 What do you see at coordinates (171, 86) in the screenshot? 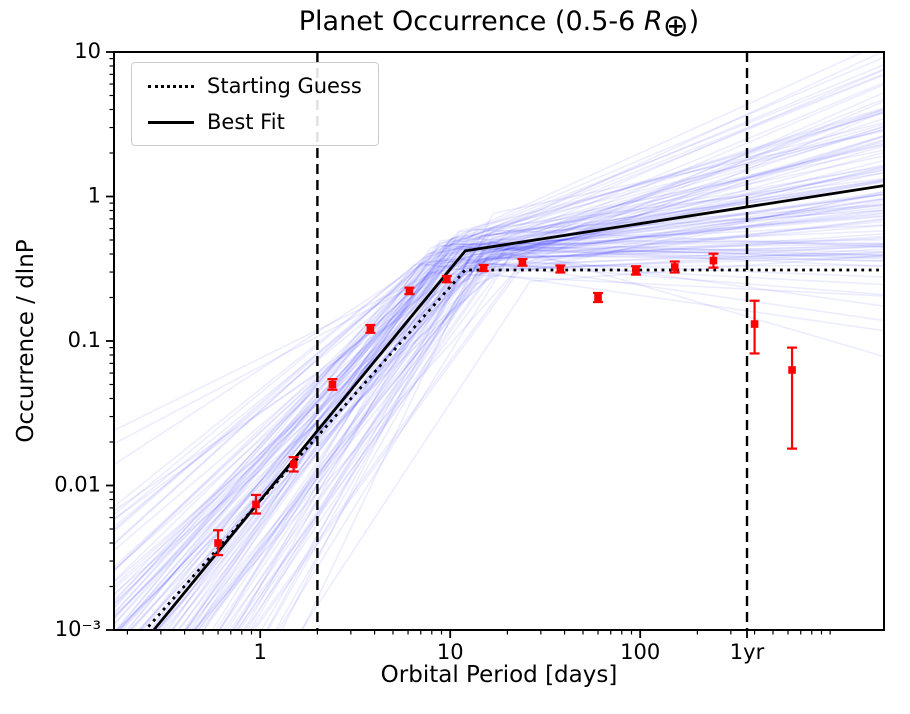
I see `dotted-line-sample-icon` at bounding box center [171, 86].